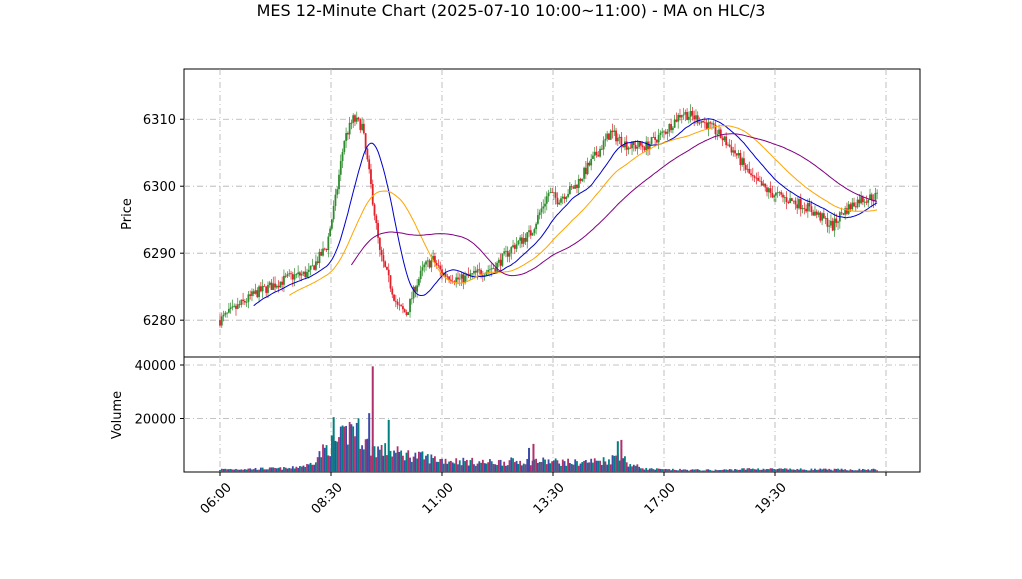 The height and width of the screenshot is (579, 1022). Describe the element at coordinates (155, 420) in the screenshot. I see `volume-tick-label: 20000` at that location.